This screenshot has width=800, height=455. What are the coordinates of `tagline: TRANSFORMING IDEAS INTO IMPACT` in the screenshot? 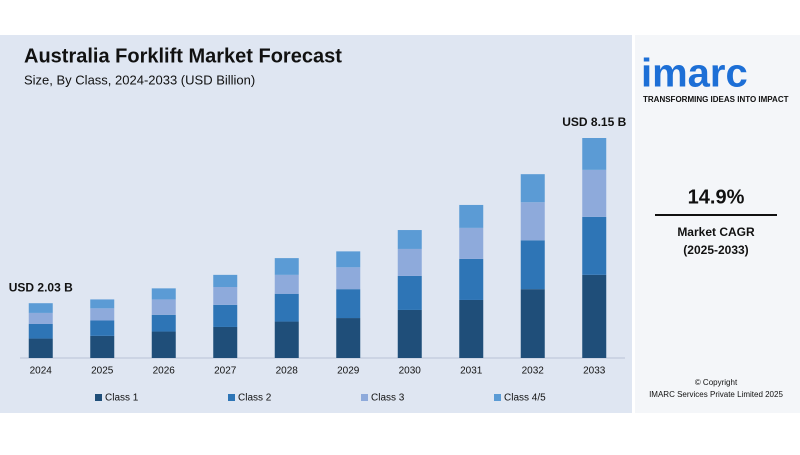 It's located at (716, 99).